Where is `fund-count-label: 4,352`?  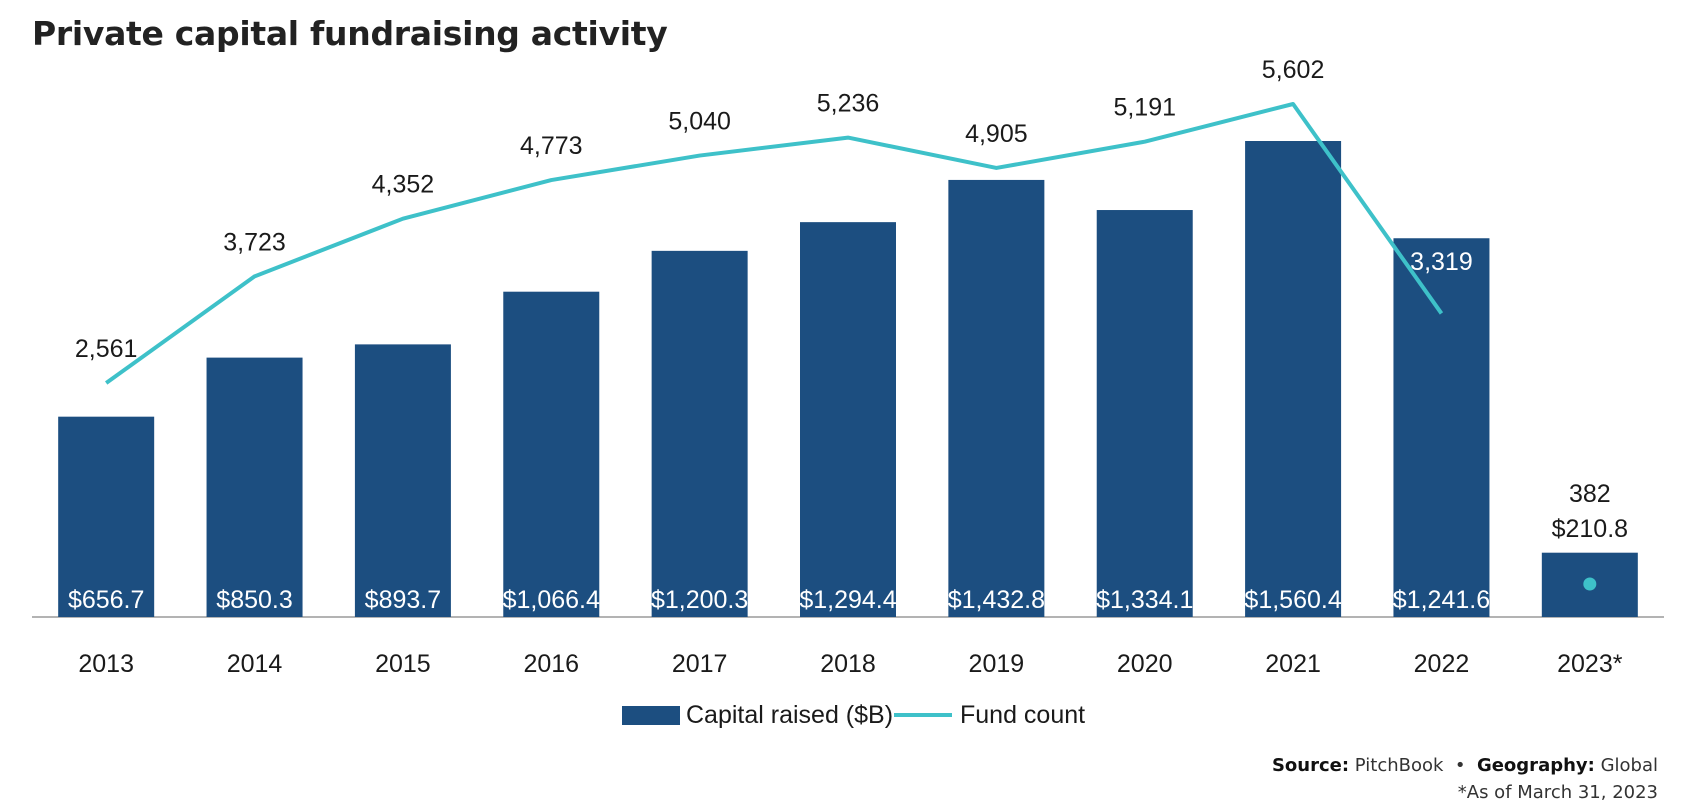 fund-count-label: 4,352 is located at coordinates (403, 185).